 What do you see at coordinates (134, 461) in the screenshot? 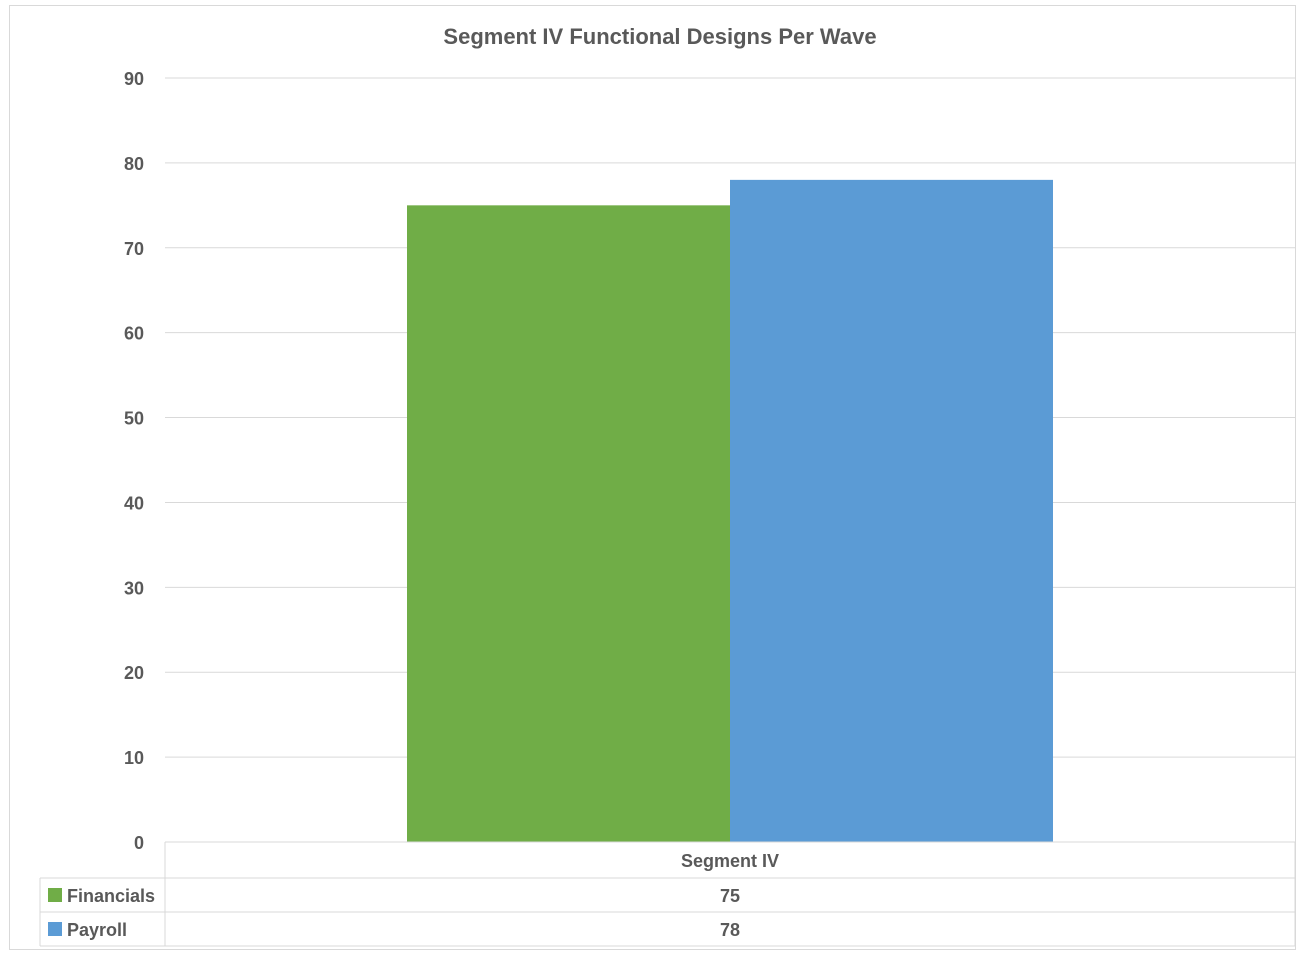
I see `y-axis-ticks: 0 10 20 30 40 50 60 70 80 90` at bounding box center [134, 461].